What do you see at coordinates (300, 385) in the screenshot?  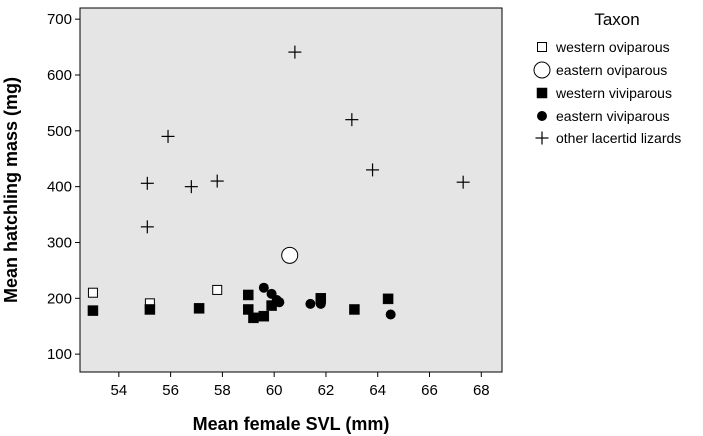 I see `x-axis: 54 56 58 60 62 64 66 68` at bounding box center [300, 385].